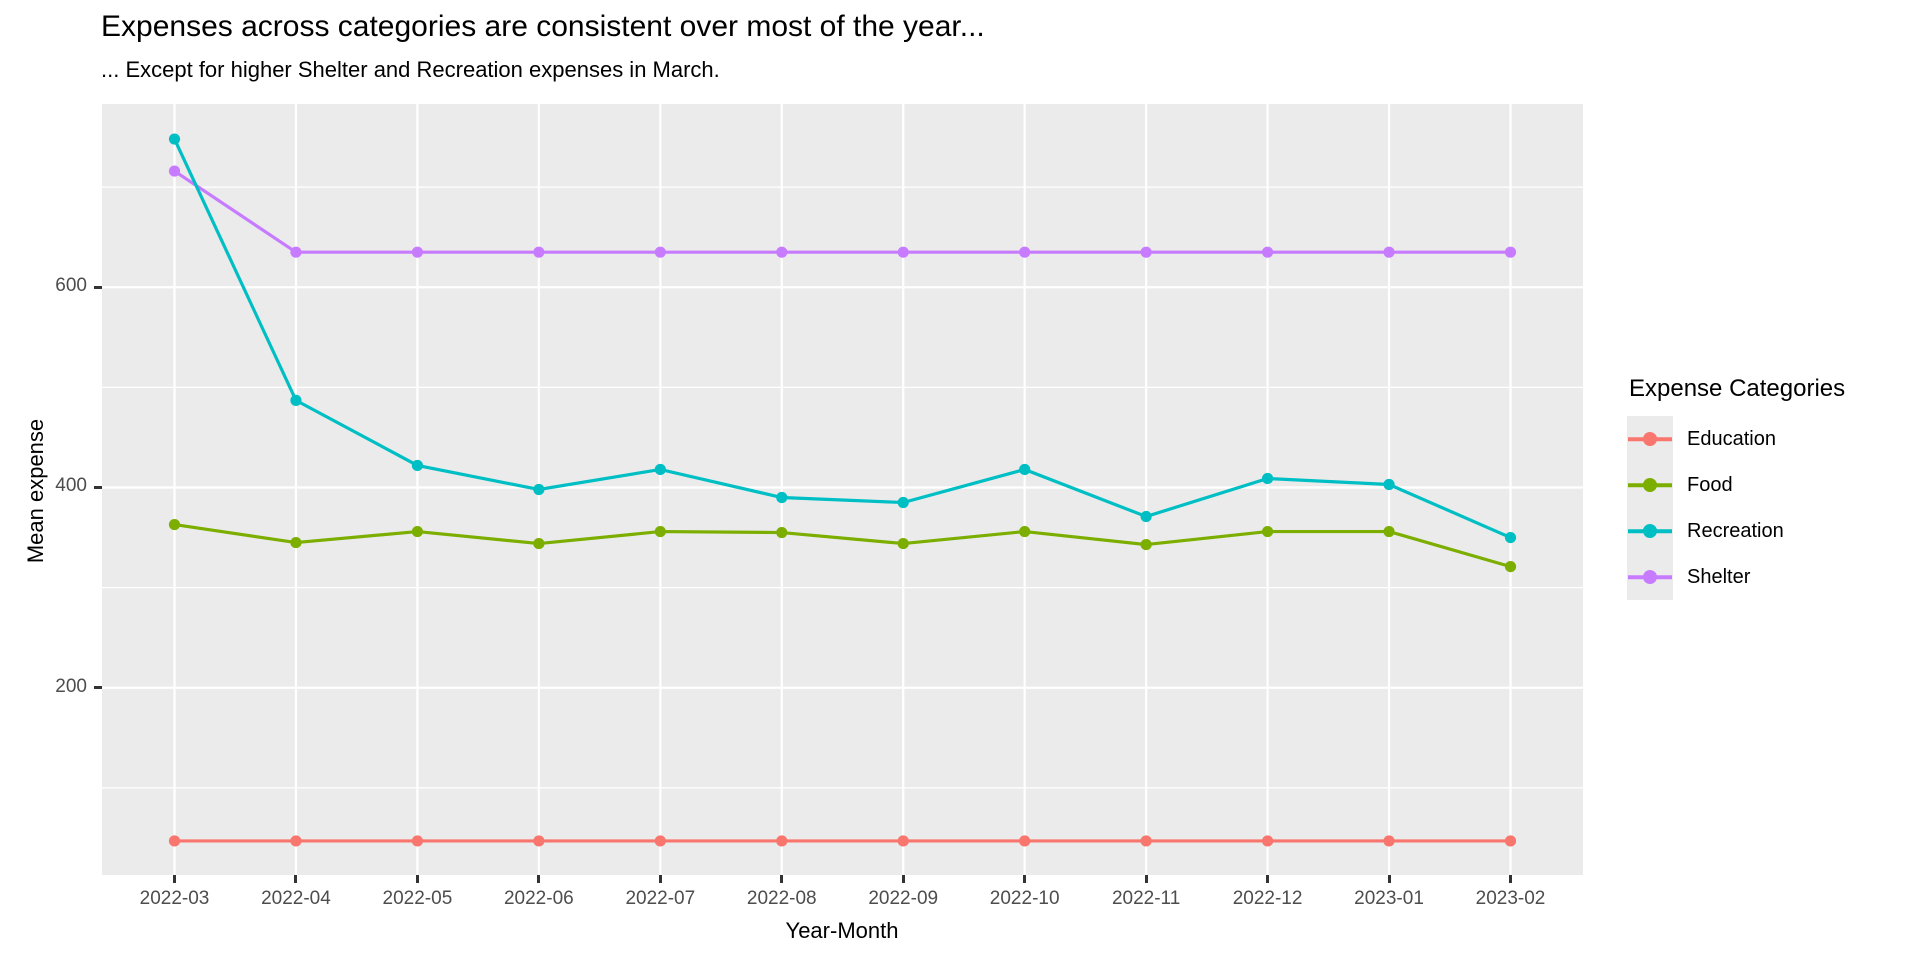 The image size is (1920, 960). What do you see at coordinates (1024, 898) in the screenshot?
I see `x-tick-label: 2022-10` at bounding box center [1024, 898].